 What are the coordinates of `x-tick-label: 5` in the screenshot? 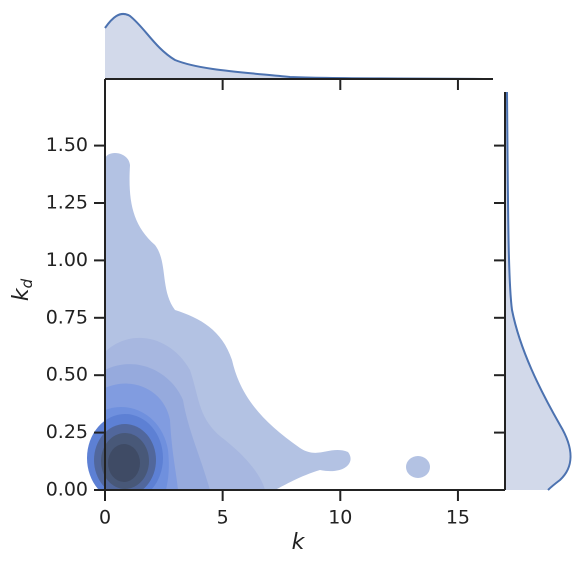 It's located at (223, 518).